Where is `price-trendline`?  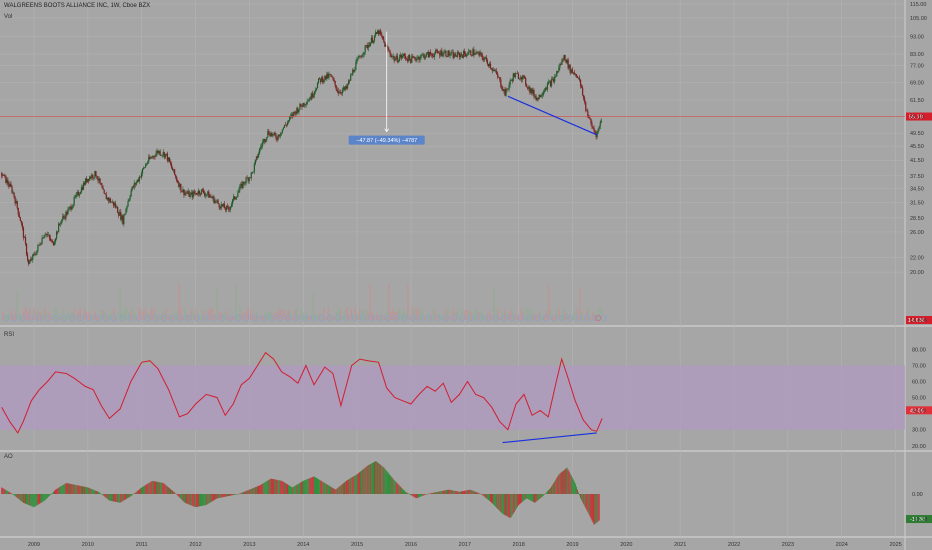 price-trendline is located at coordinates (552, 115).